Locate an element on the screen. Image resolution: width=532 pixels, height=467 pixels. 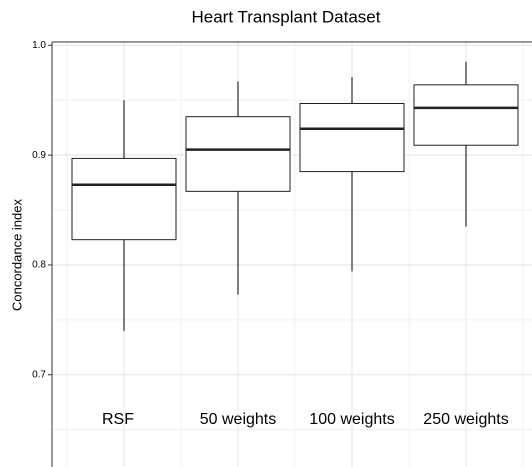
chart-title: Heart Transplant Dataset is located at coordinates (286, 16).